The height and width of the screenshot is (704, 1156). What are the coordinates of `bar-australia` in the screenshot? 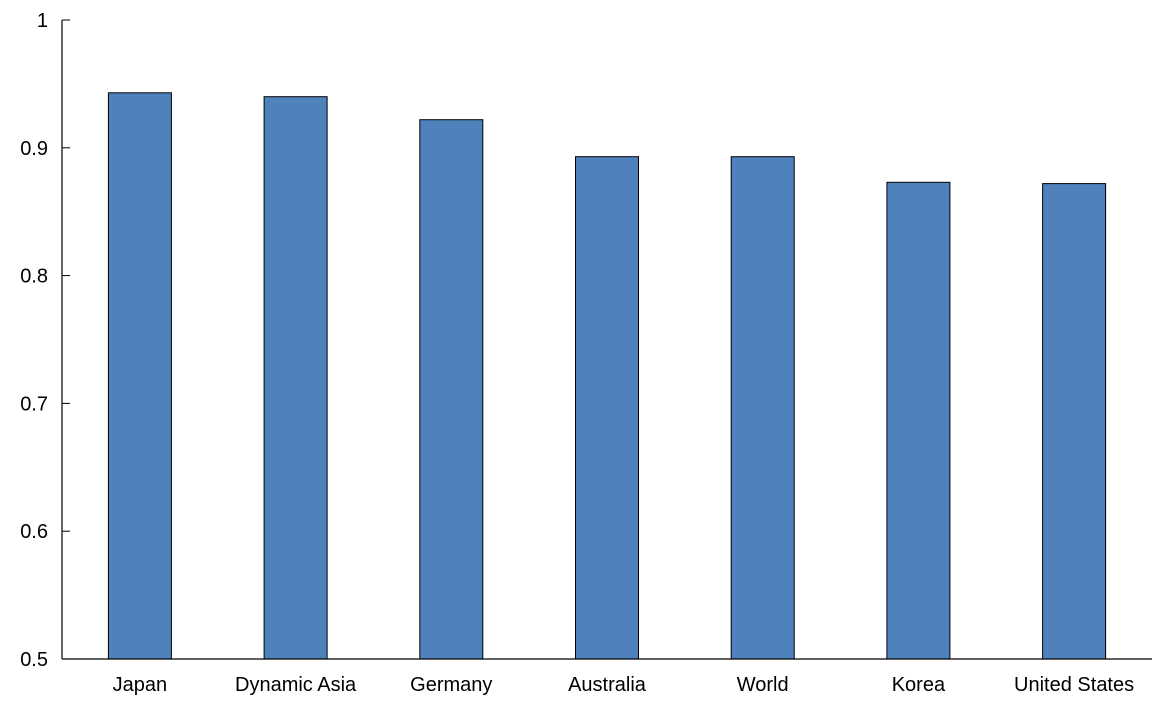 It's located at (607, 408).